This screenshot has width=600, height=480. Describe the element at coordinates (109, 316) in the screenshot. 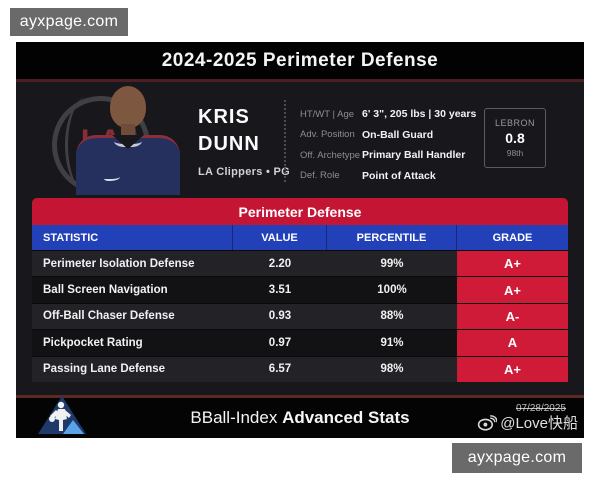

I see `stat-name: Off-Ball Chaser Defense` at that location.